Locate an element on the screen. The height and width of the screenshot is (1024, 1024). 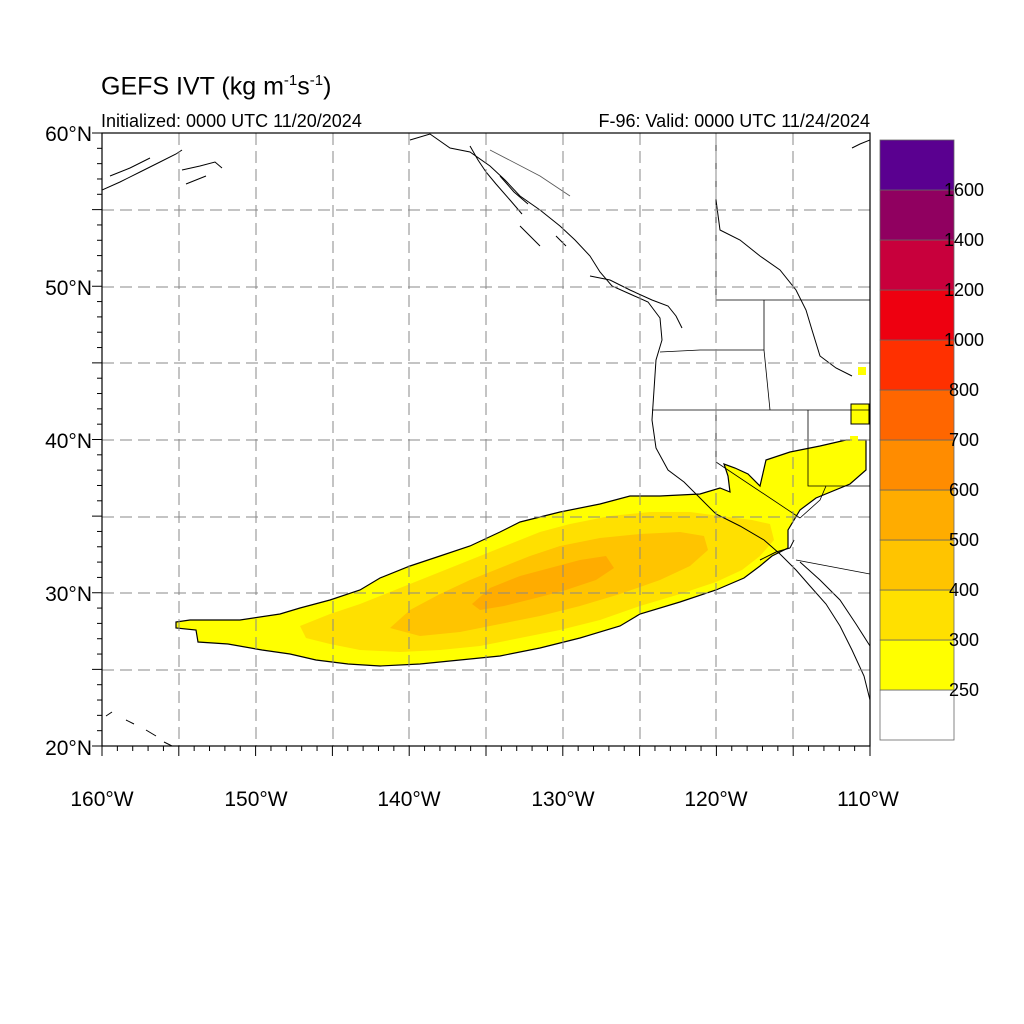
colorbar-label: 600 is located at coordinates (964, 490).